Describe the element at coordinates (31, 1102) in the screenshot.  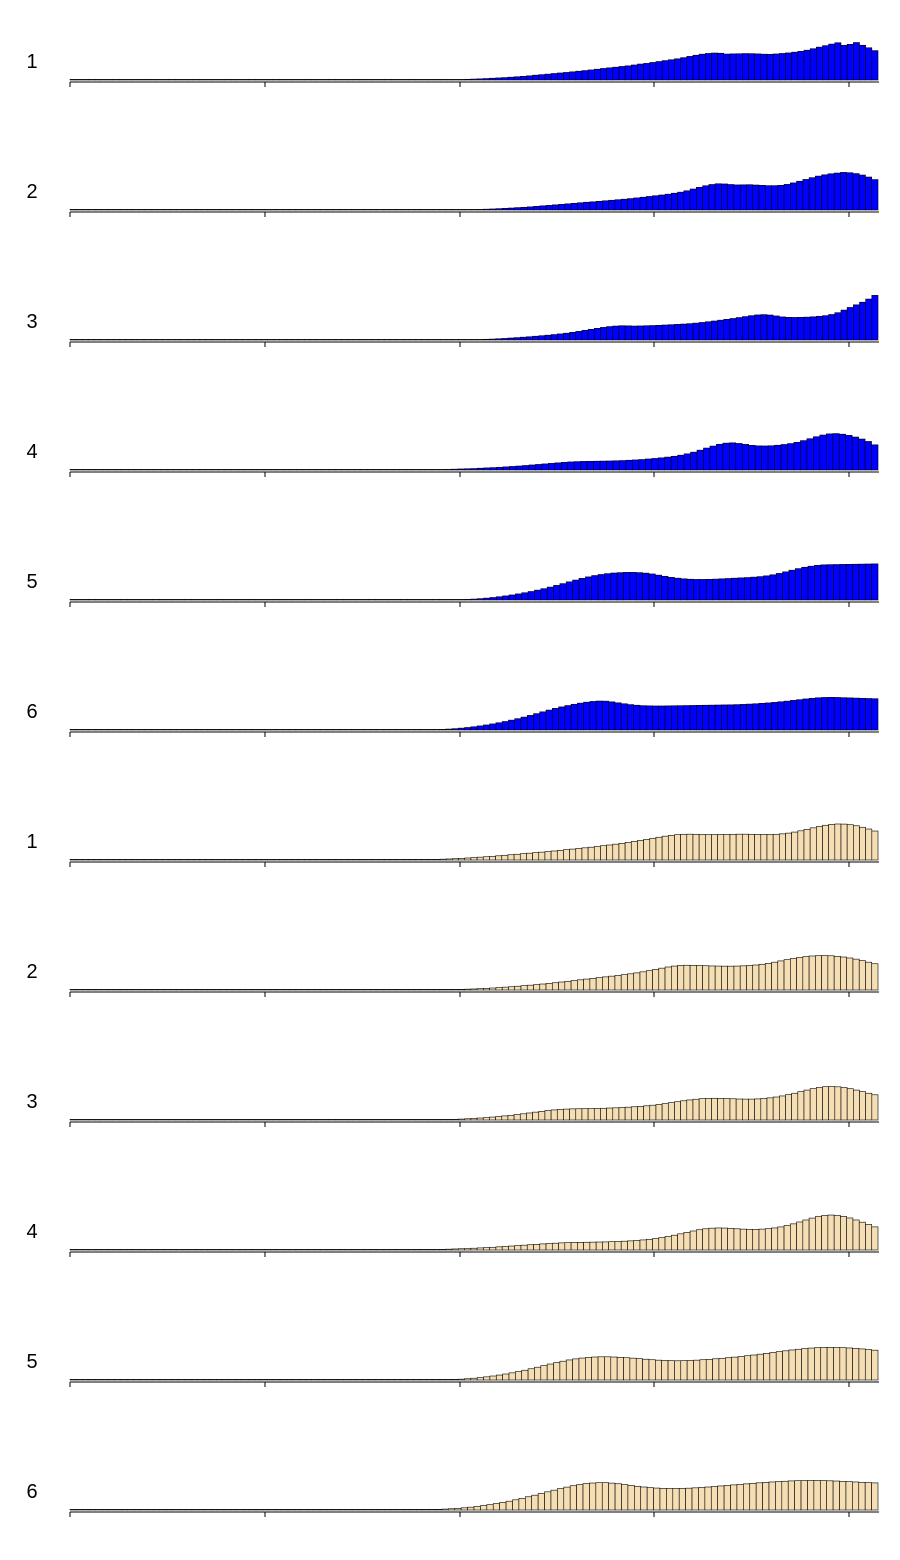
I see `panel-label: 3` at that location.